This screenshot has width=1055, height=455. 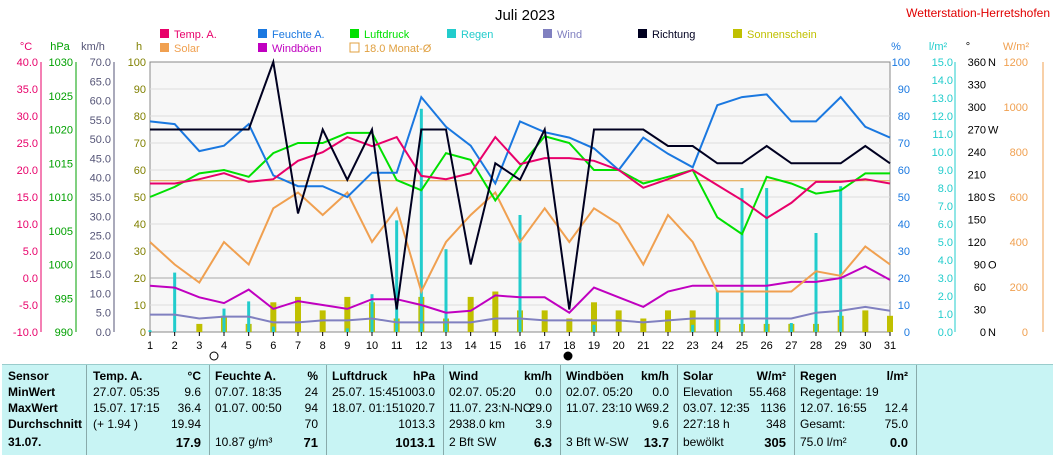 I want to click on wind-max-val: 29.0, so click(x=540, y=408).